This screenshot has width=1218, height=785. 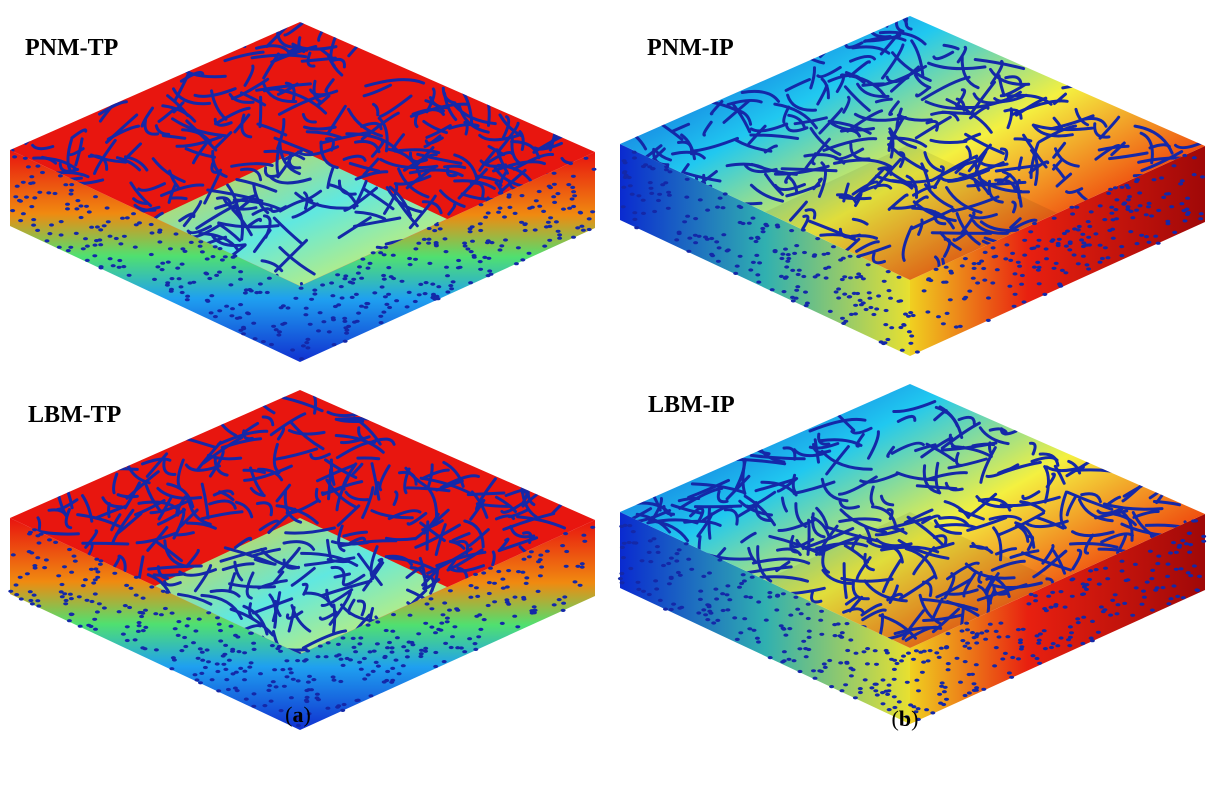 What do you see at coordinates (905, 718) in the screenshot?
I see `caption: (b)` at bounding box center [905, 718].